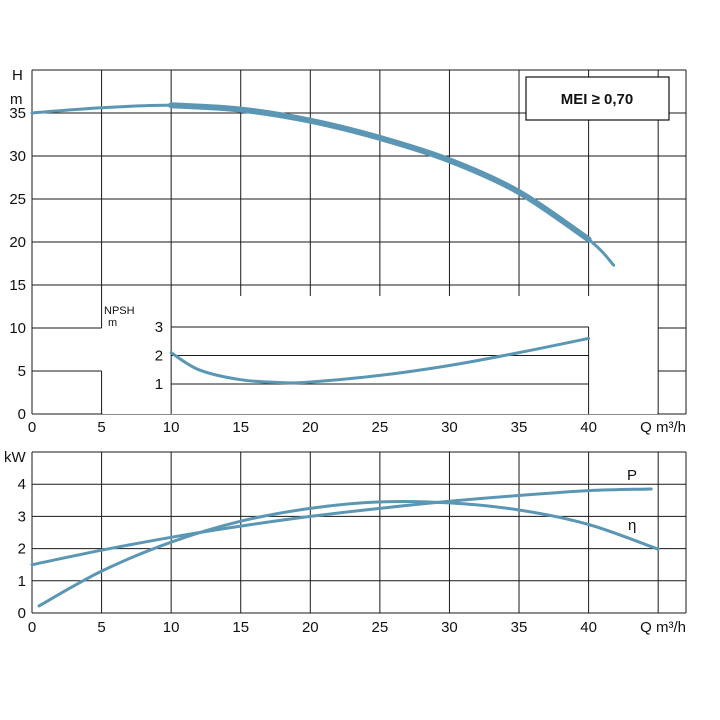 The height and width of the screenshot is (720, 720). Describe the element at coordinates (16, 99) in the screenshot. I see `y-axis-label-unit: m` at that location.